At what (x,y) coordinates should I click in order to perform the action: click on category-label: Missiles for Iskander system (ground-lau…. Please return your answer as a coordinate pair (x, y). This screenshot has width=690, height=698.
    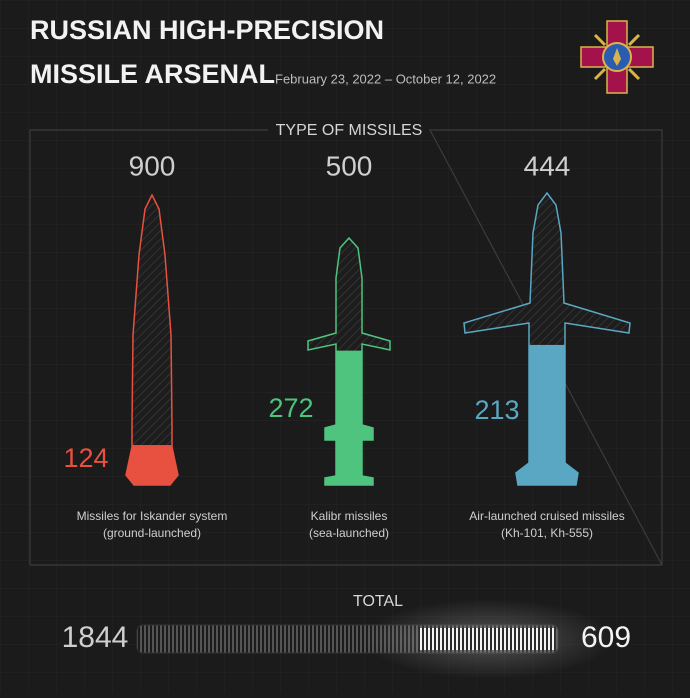
    Looking at the image, I should click on (152, 524).